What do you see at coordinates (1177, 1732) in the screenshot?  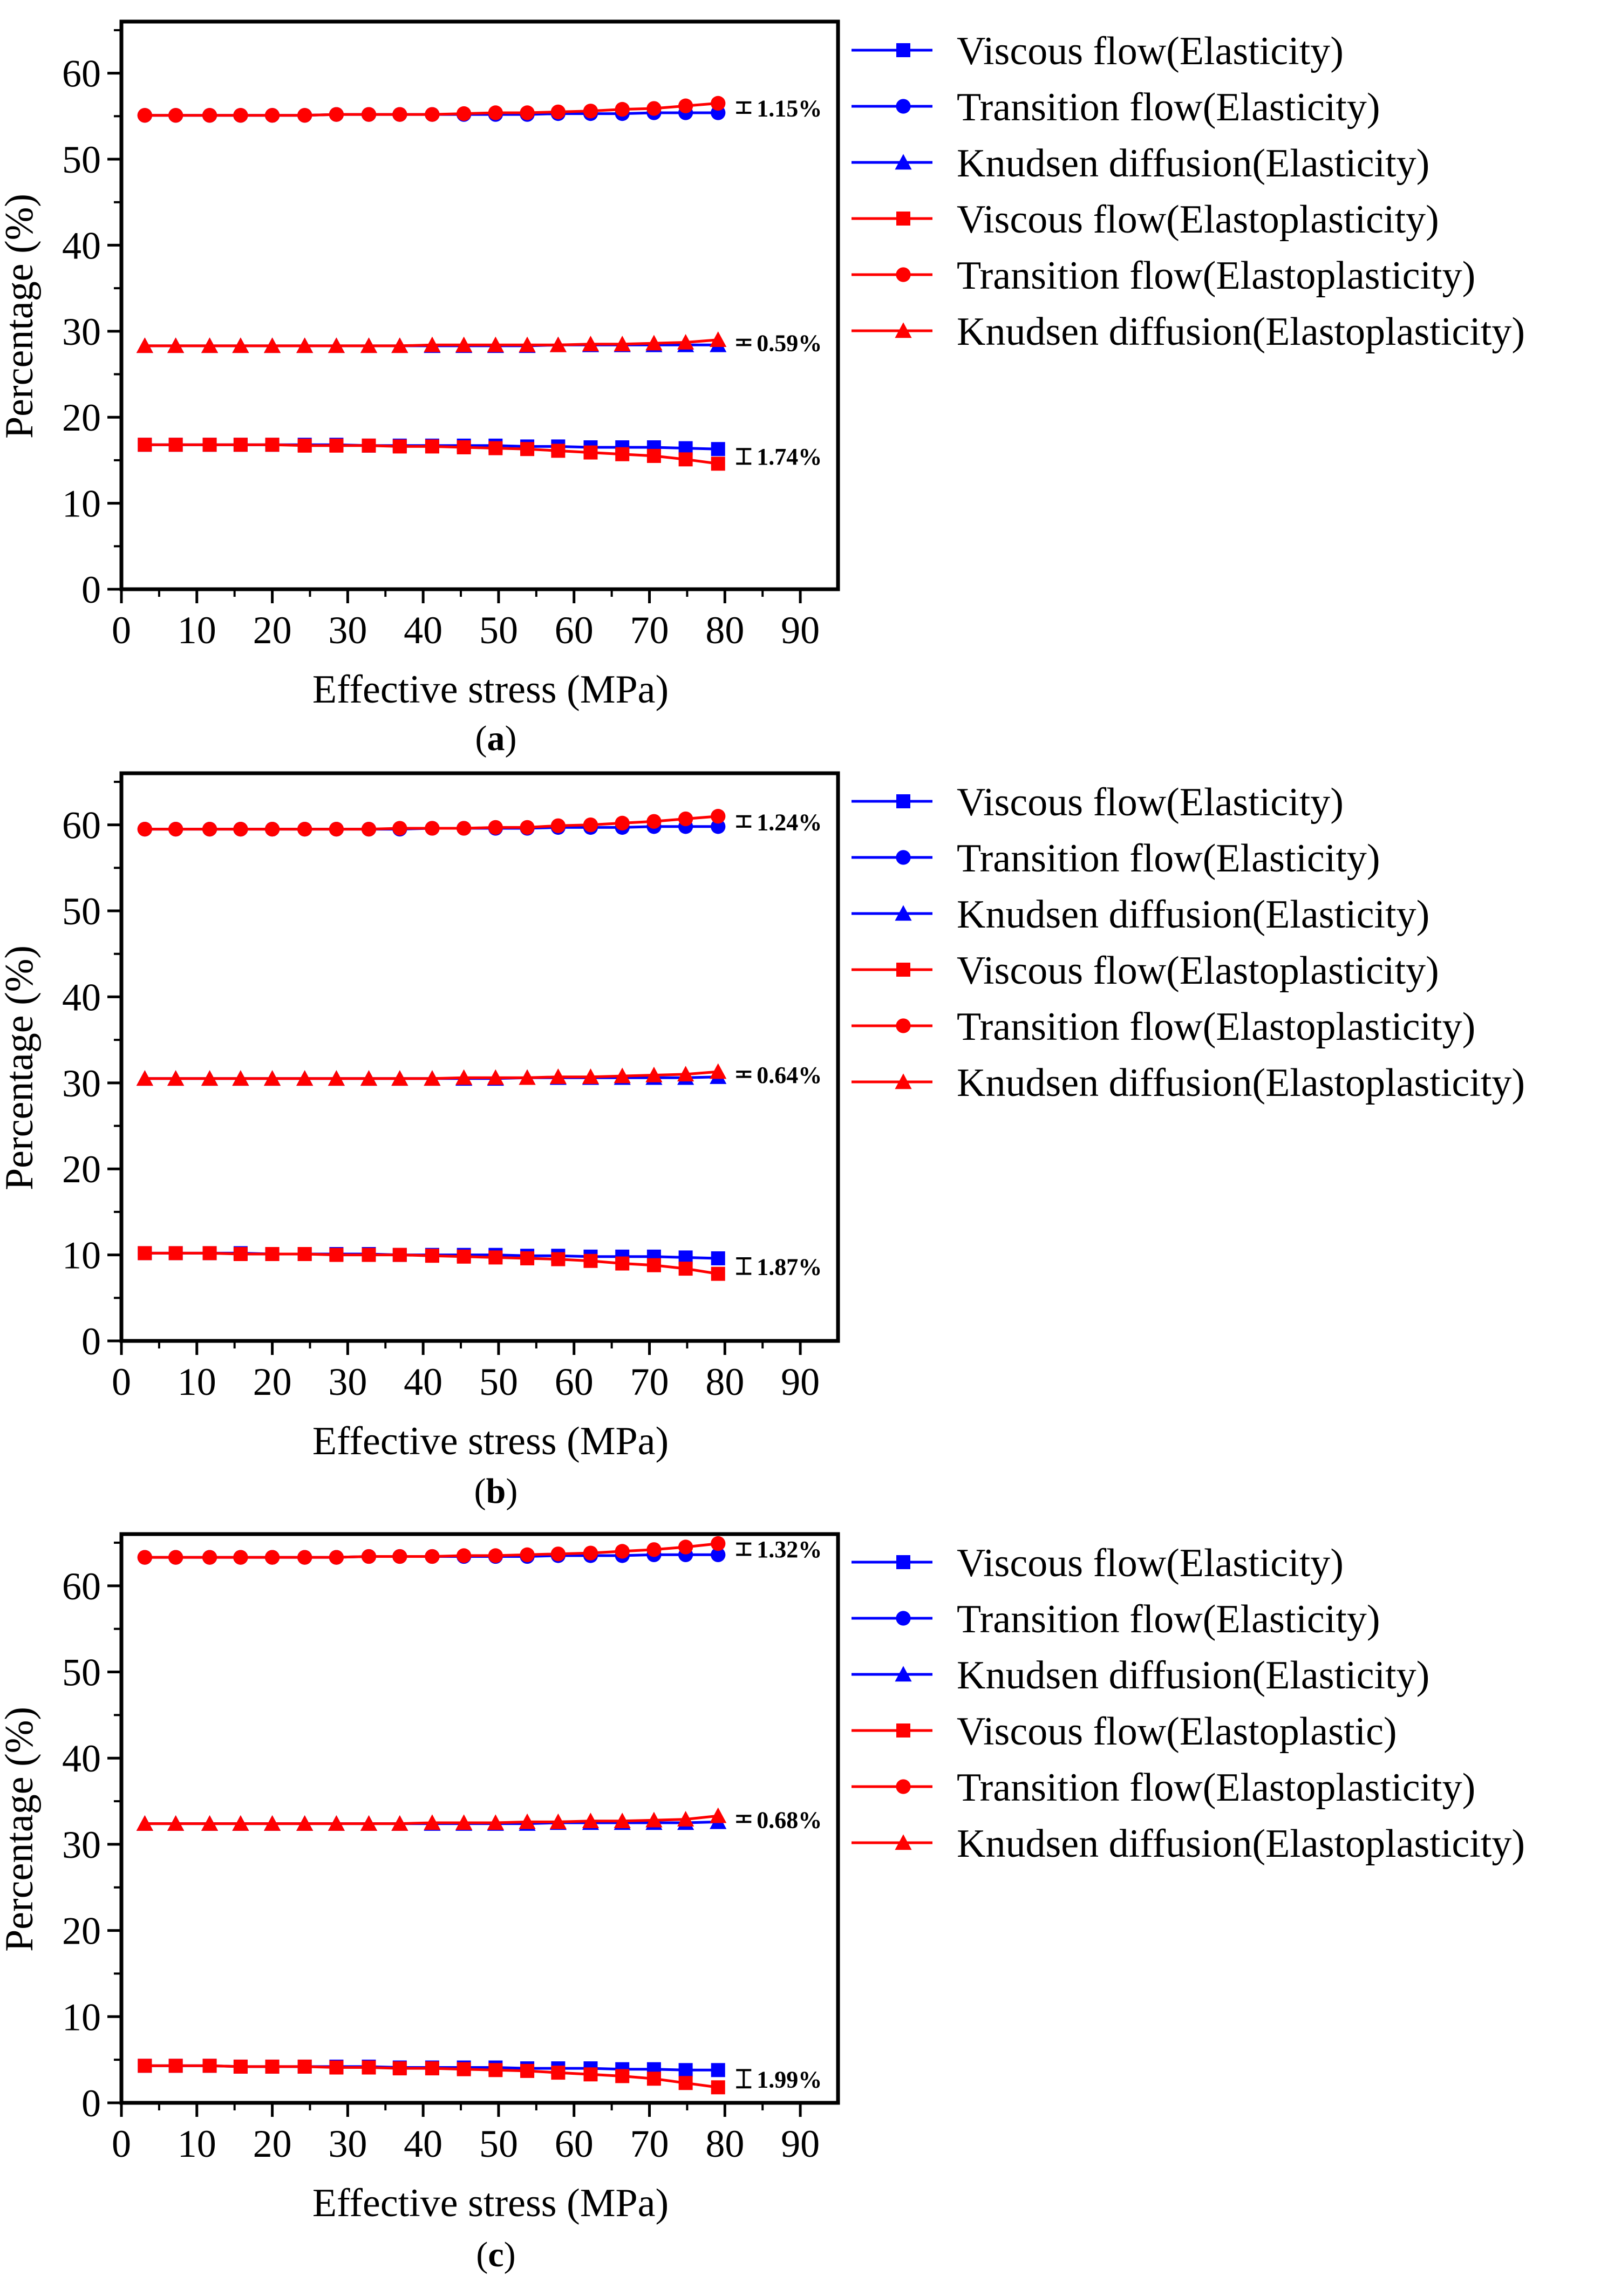 I see `legend-label: Viscous flow(Elastoplastic)` at bounding box center [1177, 1732].